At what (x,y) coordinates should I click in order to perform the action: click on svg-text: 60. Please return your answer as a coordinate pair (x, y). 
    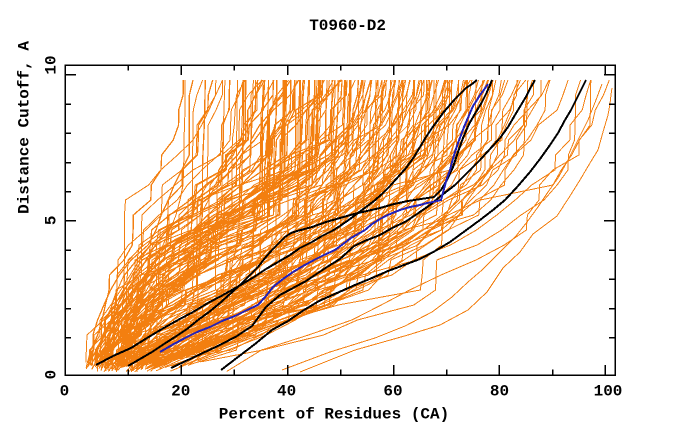
    Looking at the image, I should click on (392, 391).